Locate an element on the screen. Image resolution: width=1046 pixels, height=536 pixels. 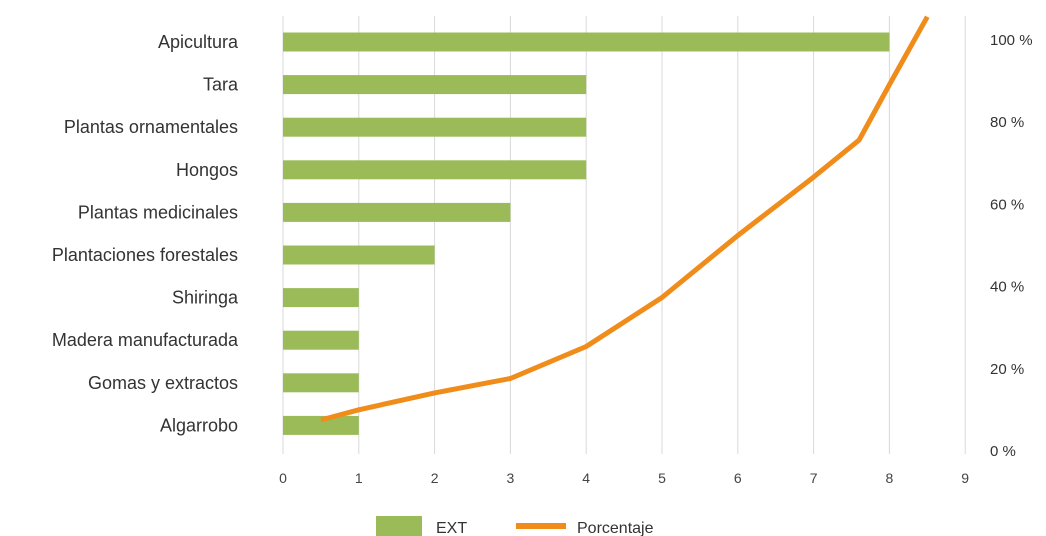
legend-label-porcentaje: Porcentaje is located at coordinates (615, 528).